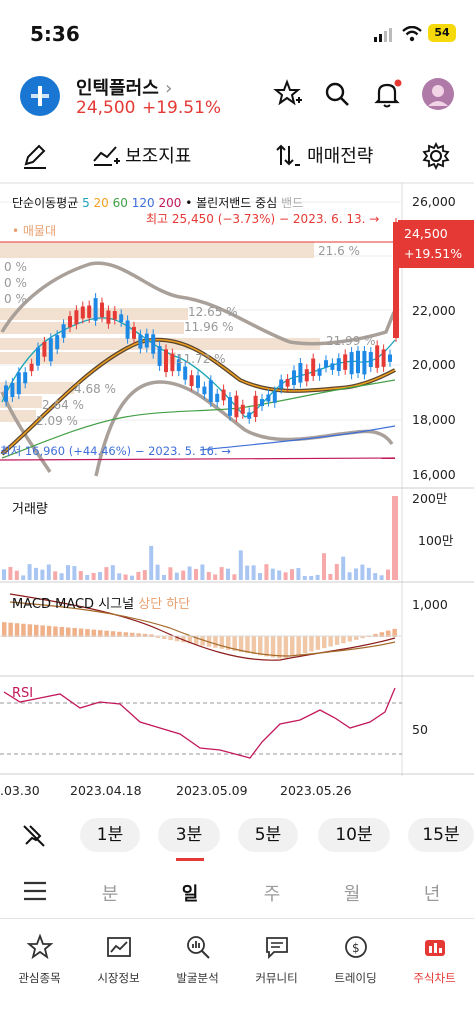 The image size is (474, 1026). I want to click on nav-watchlist: 관심종목, so click(39, 959).